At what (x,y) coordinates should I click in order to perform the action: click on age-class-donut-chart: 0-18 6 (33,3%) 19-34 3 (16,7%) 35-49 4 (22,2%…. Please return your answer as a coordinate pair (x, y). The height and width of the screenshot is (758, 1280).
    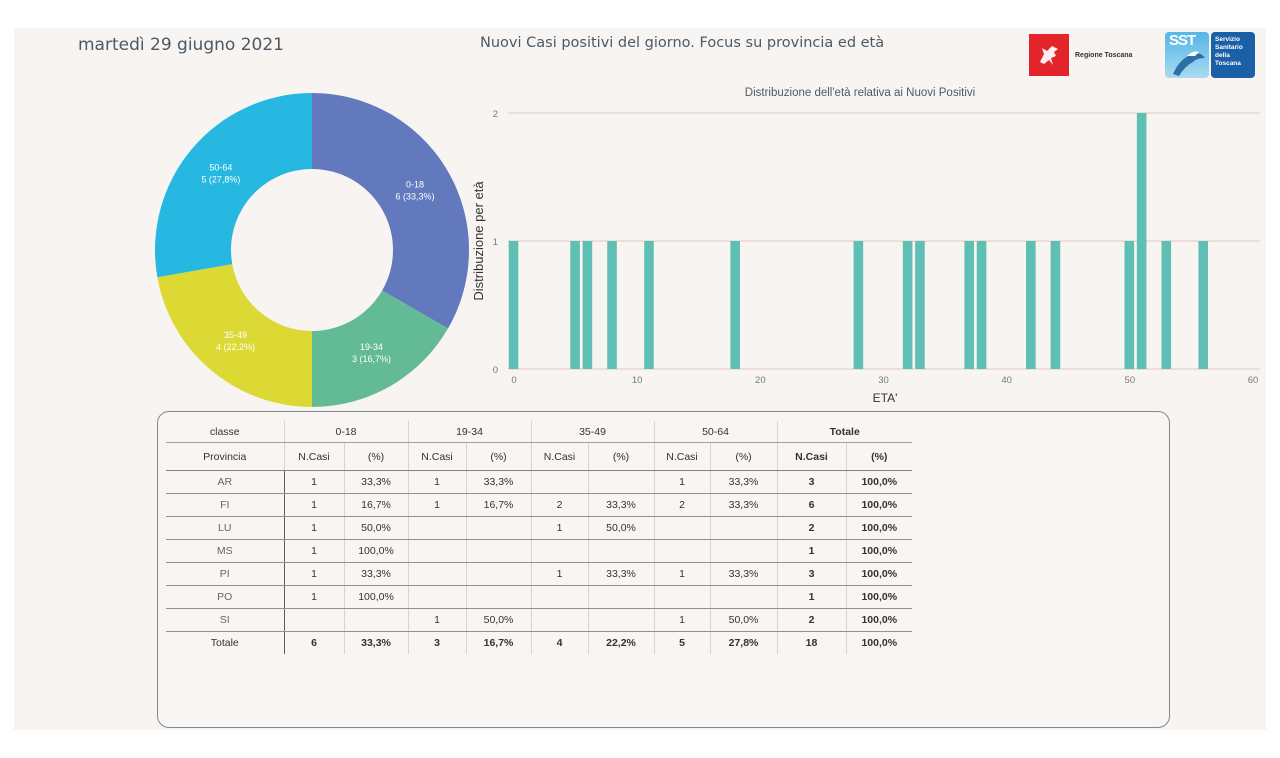
    Looking at the image, I should click on (312, 250).